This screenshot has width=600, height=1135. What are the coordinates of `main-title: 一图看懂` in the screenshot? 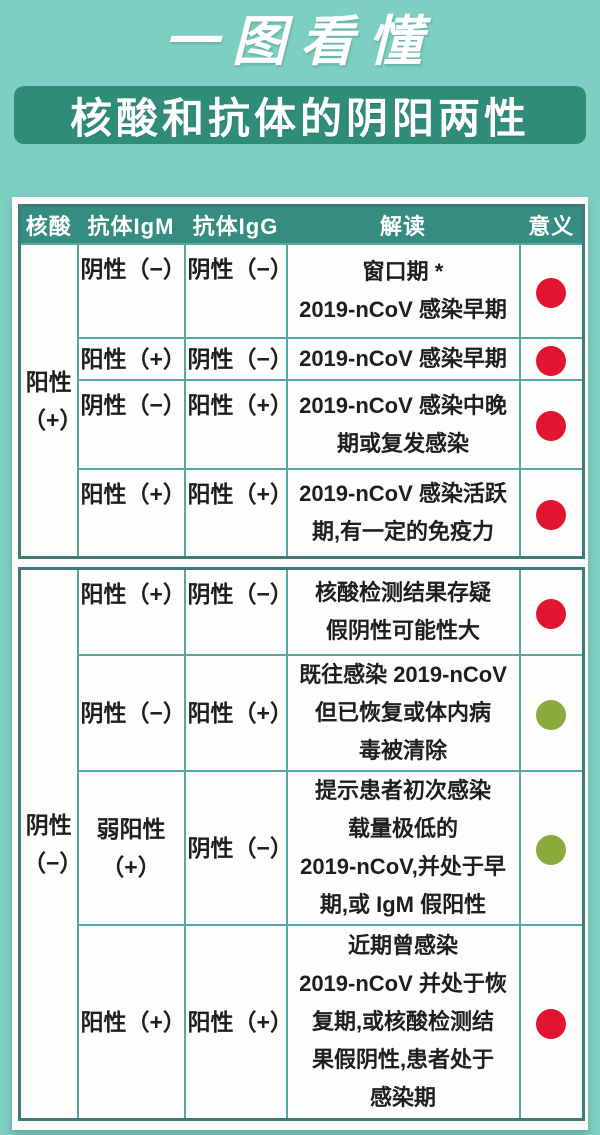 It's located at (300, 41).